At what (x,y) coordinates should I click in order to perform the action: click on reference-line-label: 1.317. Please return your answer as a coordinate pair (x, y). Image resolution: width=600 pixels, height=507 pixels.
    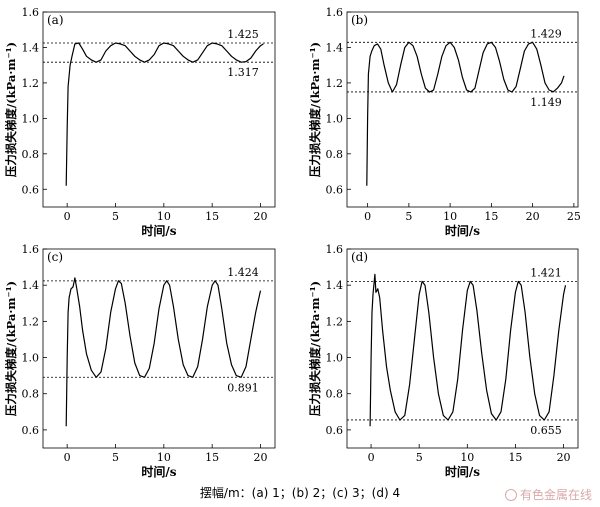
    Looking at the image, I should click on (243, 72).